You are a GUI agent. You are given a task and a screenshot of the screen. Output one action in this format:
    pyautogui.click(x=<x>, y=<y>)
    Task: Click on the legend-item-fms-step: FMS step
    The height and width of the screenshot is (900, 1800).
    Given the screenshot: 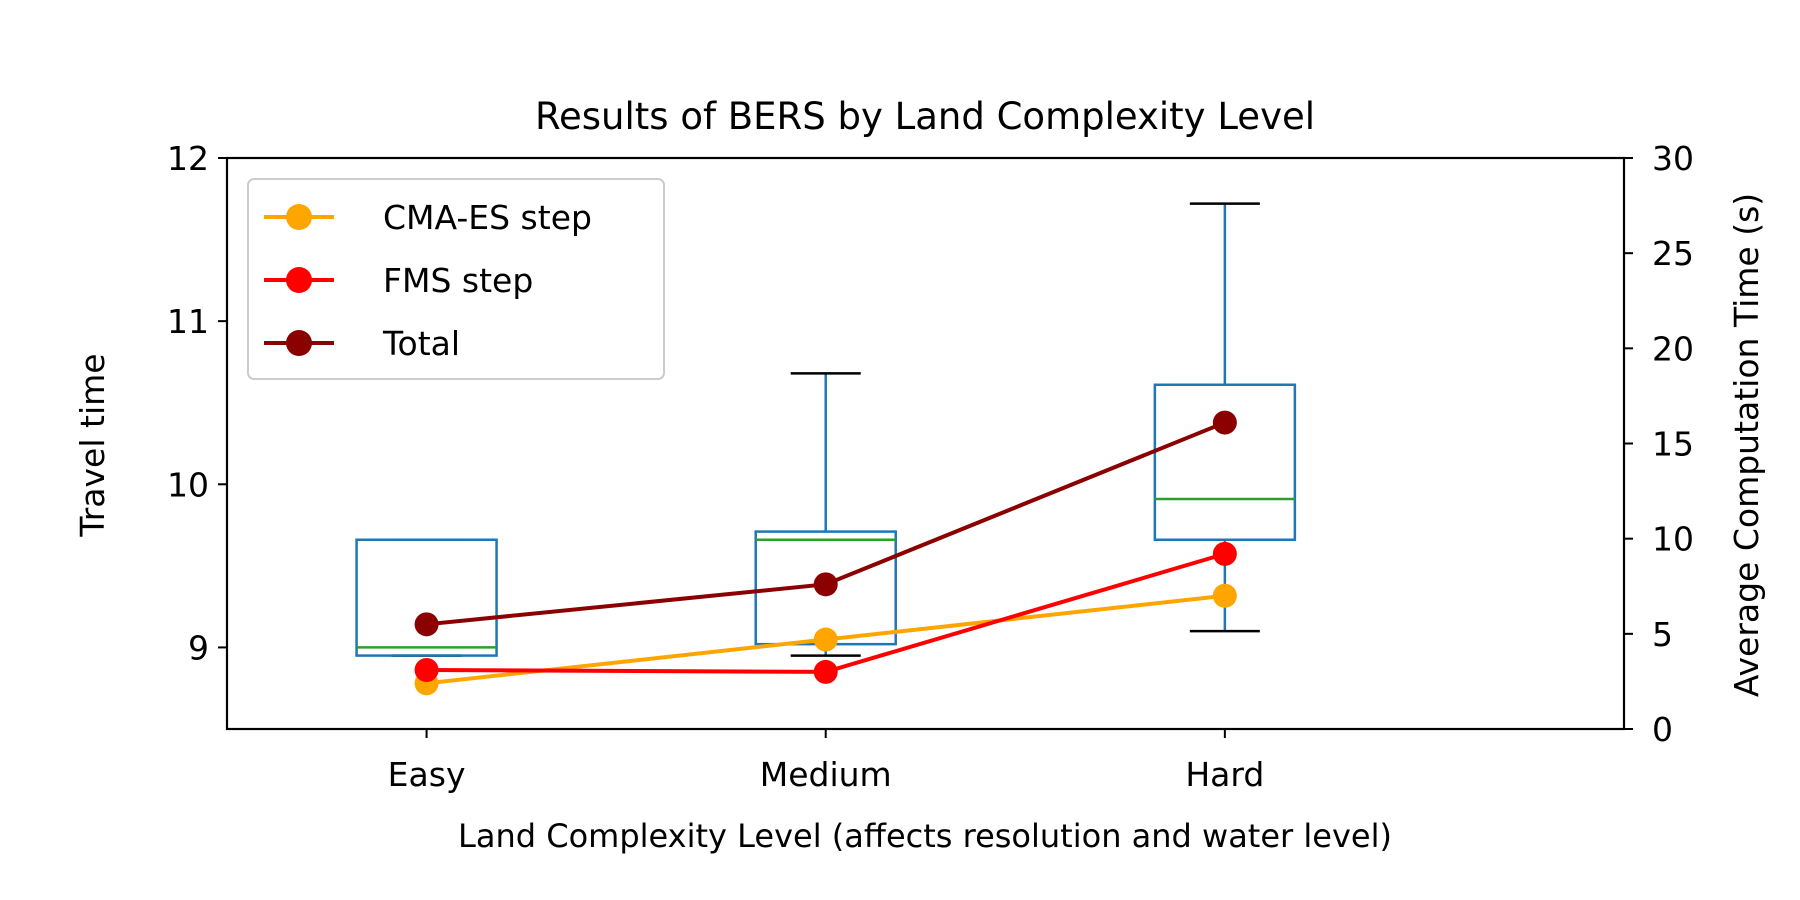 What is the action you would take?
    pyautogui.click(x=398, y=280)
    